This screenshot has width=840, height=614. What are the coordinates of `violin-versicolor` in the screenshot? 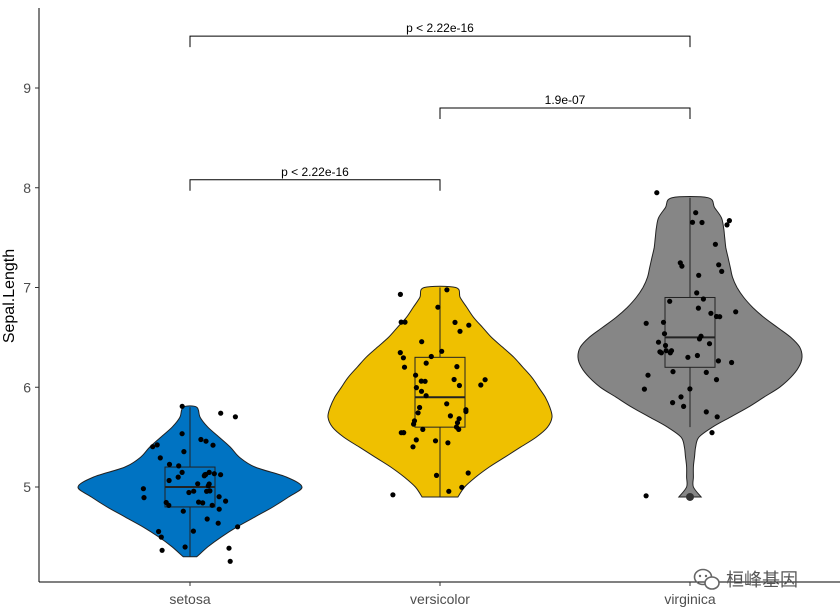 It's located at (440, 391).